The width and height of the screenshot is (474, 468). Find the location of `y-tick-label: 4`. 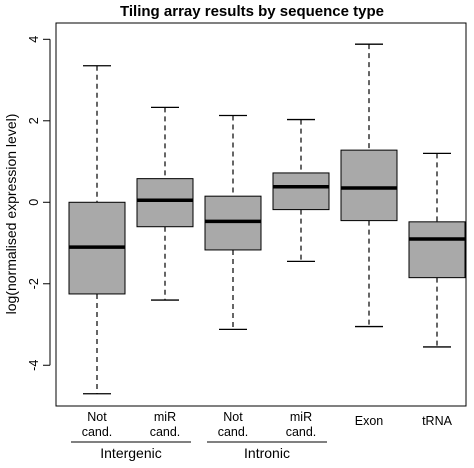

y-tick-label: 4 is located at coordinates (34, 39).